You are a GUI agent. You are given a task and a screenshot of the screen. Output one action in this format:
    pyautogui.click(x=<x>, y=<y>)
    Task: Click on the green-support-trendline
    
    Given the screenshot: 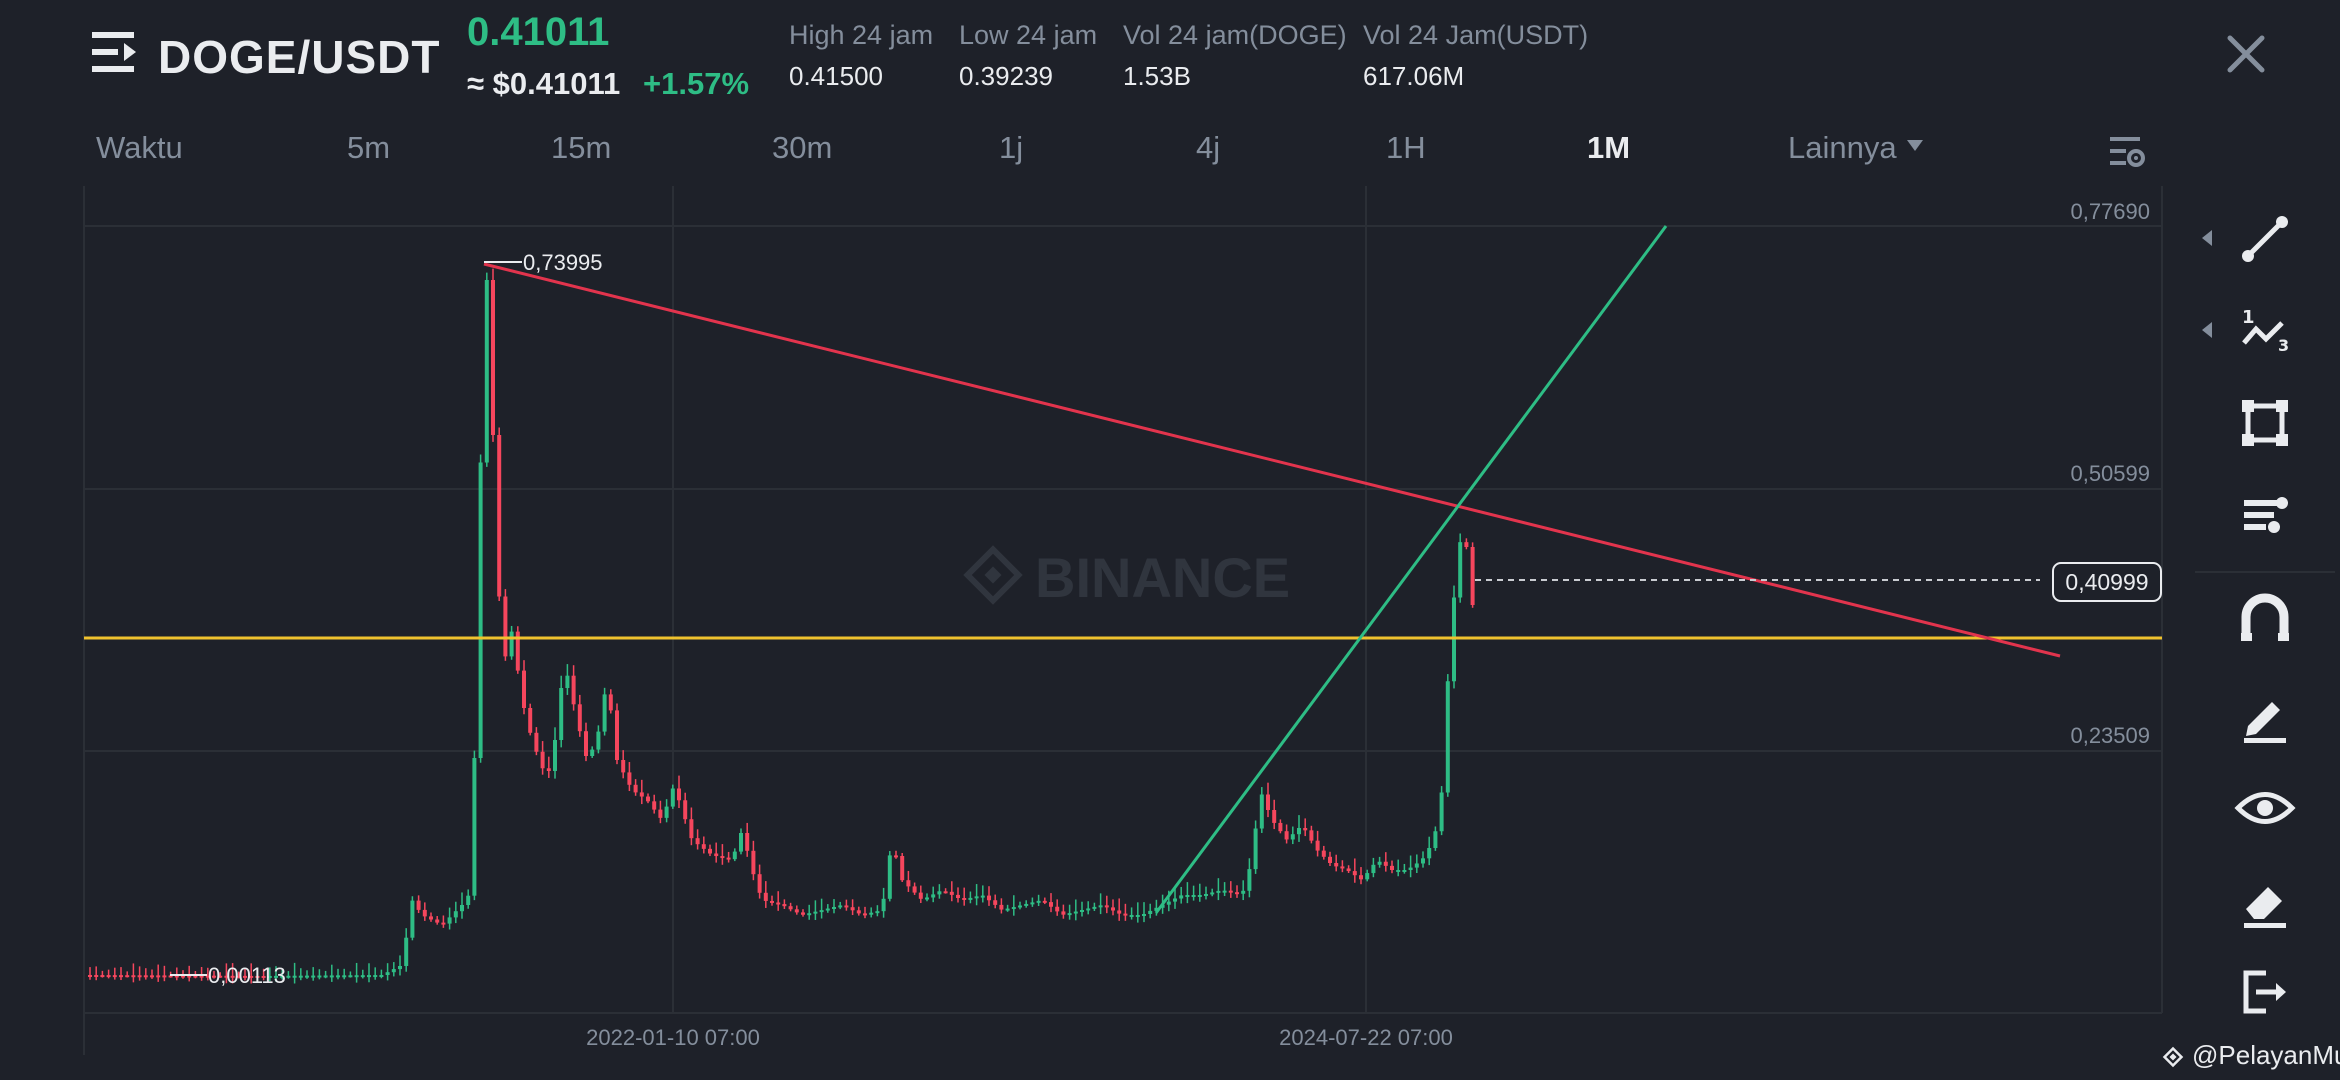 What is the action you would take?
    pyautogui.click(x=1411, y=569)
    